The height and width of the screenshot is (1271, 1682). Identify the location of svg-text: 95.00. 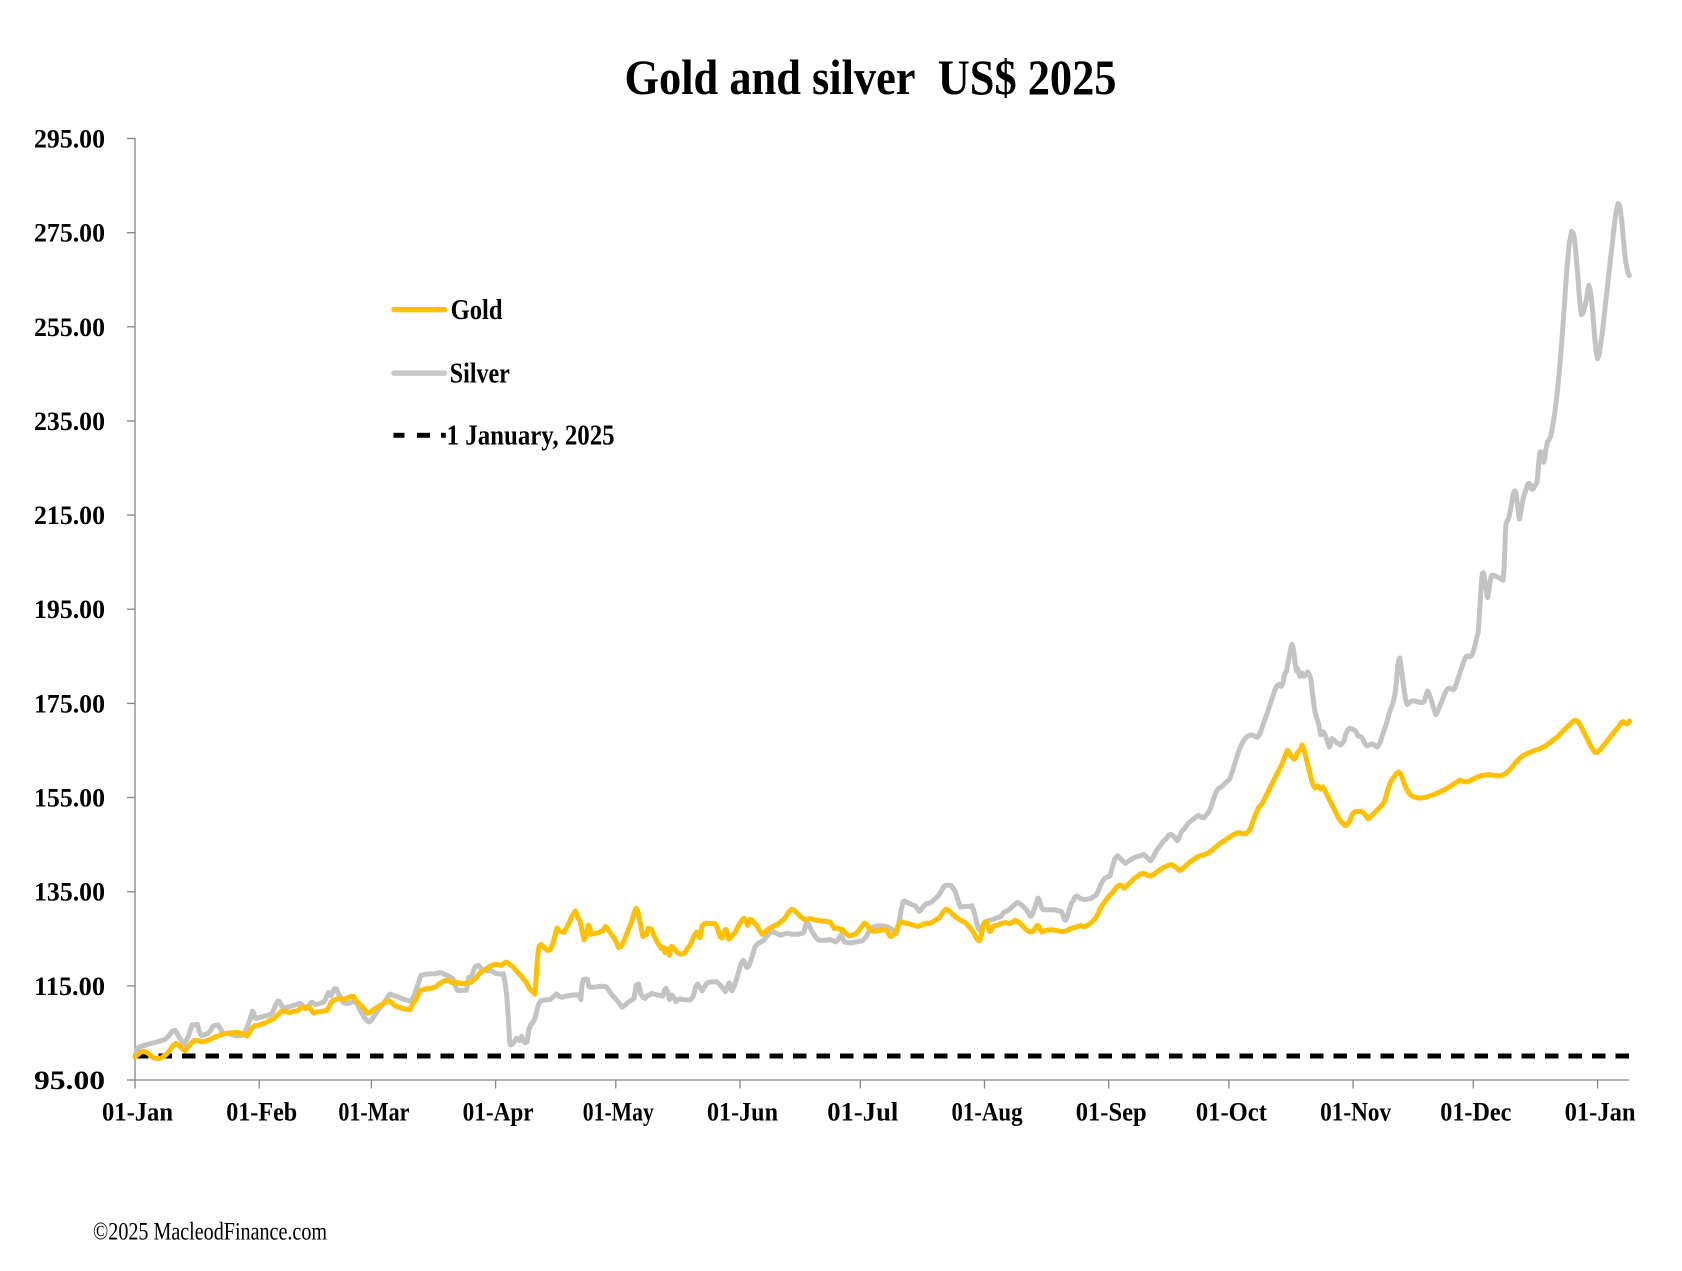
(69, 1080).